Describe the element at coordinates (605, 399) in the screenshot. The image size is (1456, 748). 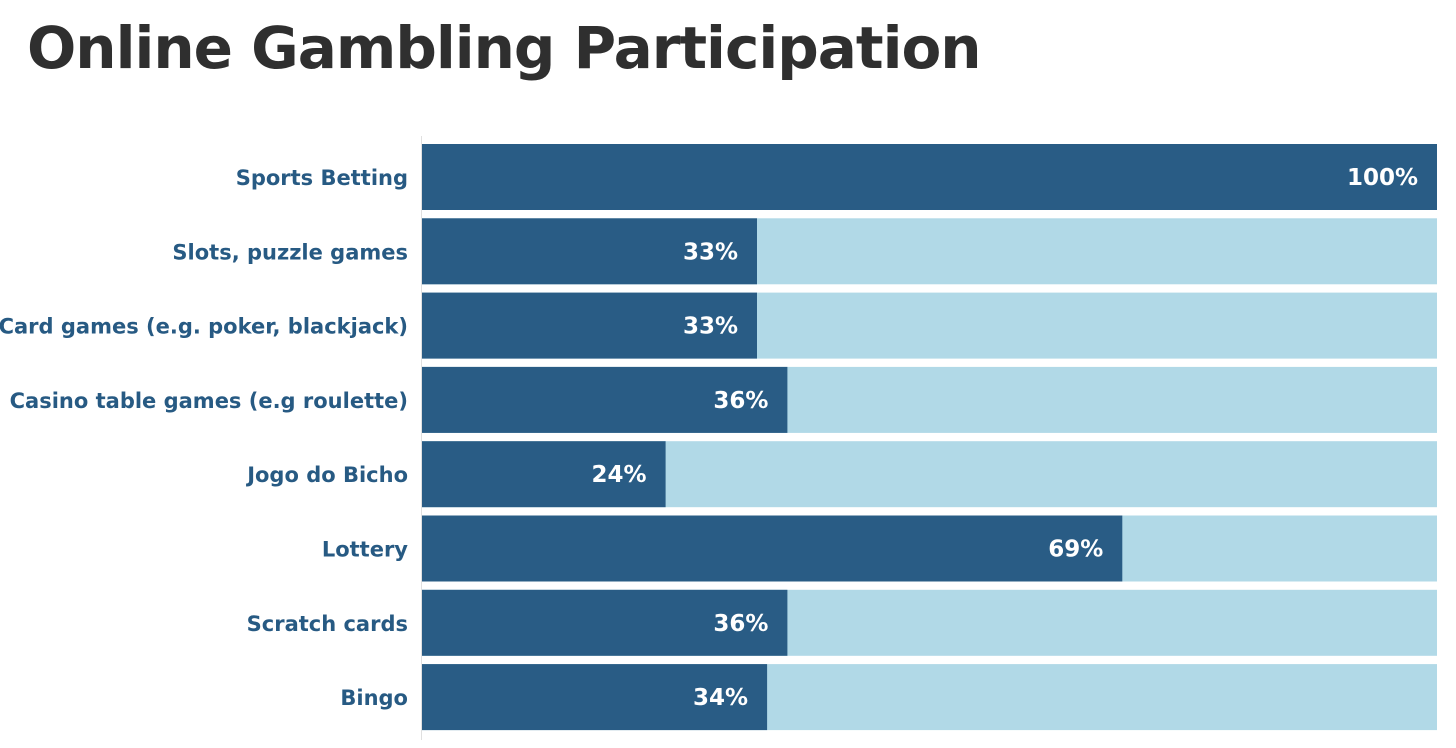
I see `bar-casino-table-games-e-g-roulette` at that location.